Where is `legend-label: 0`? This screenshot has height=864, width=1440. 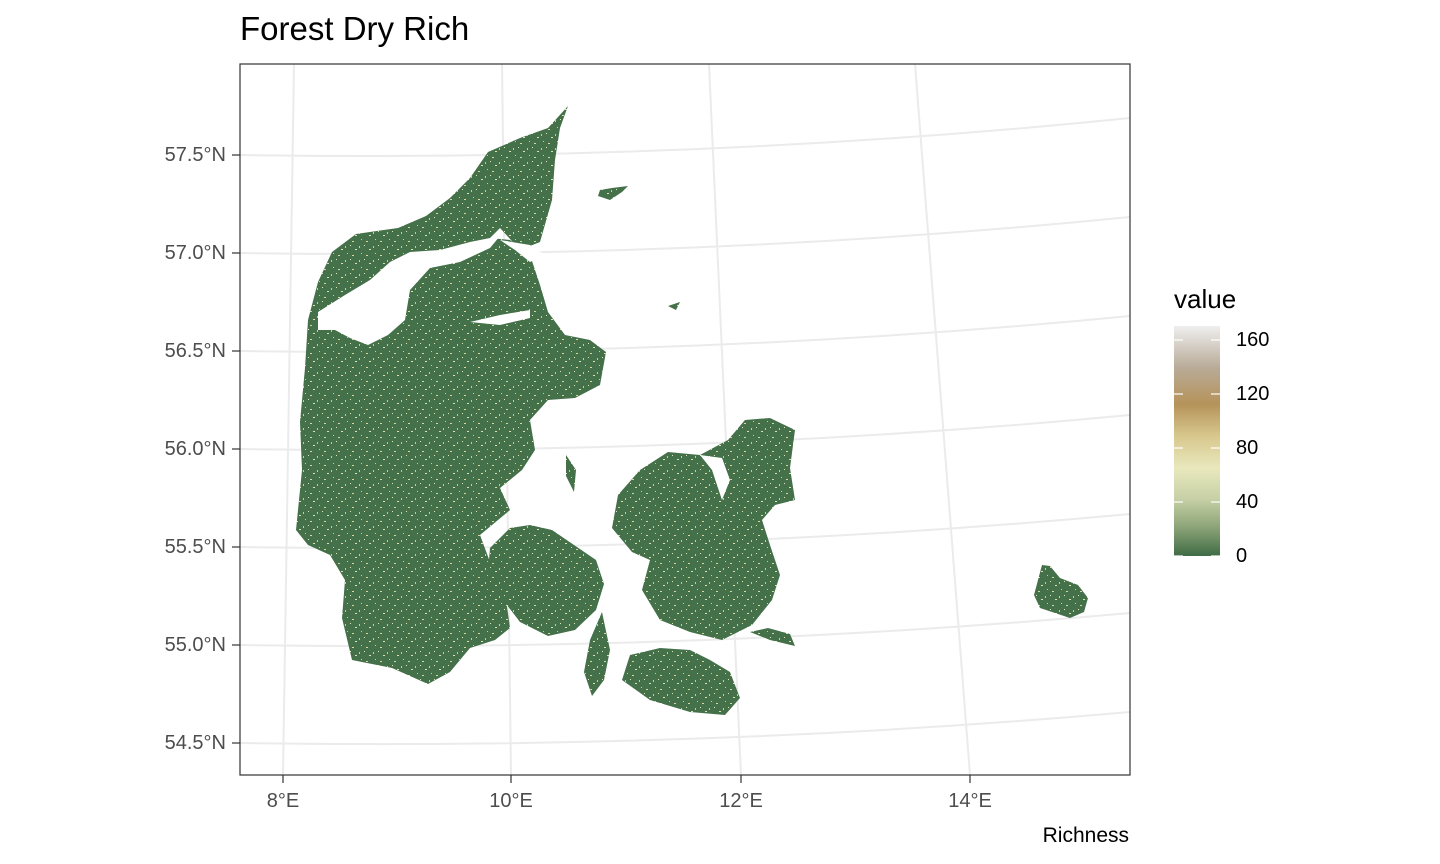 legend-label: 0 is located at coordinates (1242, 556).